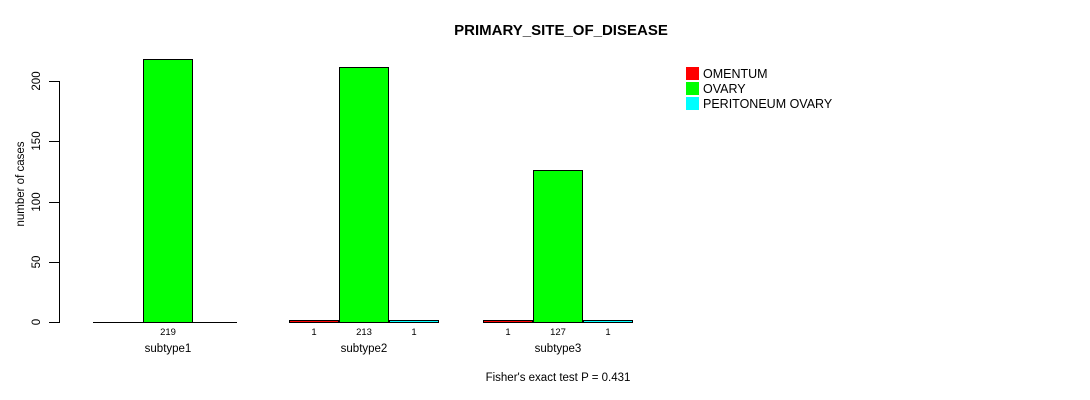 This screenshot has width=1090, height=400. I want to click on legend-item: PERITONEUM OVARY, so click(759, 103).